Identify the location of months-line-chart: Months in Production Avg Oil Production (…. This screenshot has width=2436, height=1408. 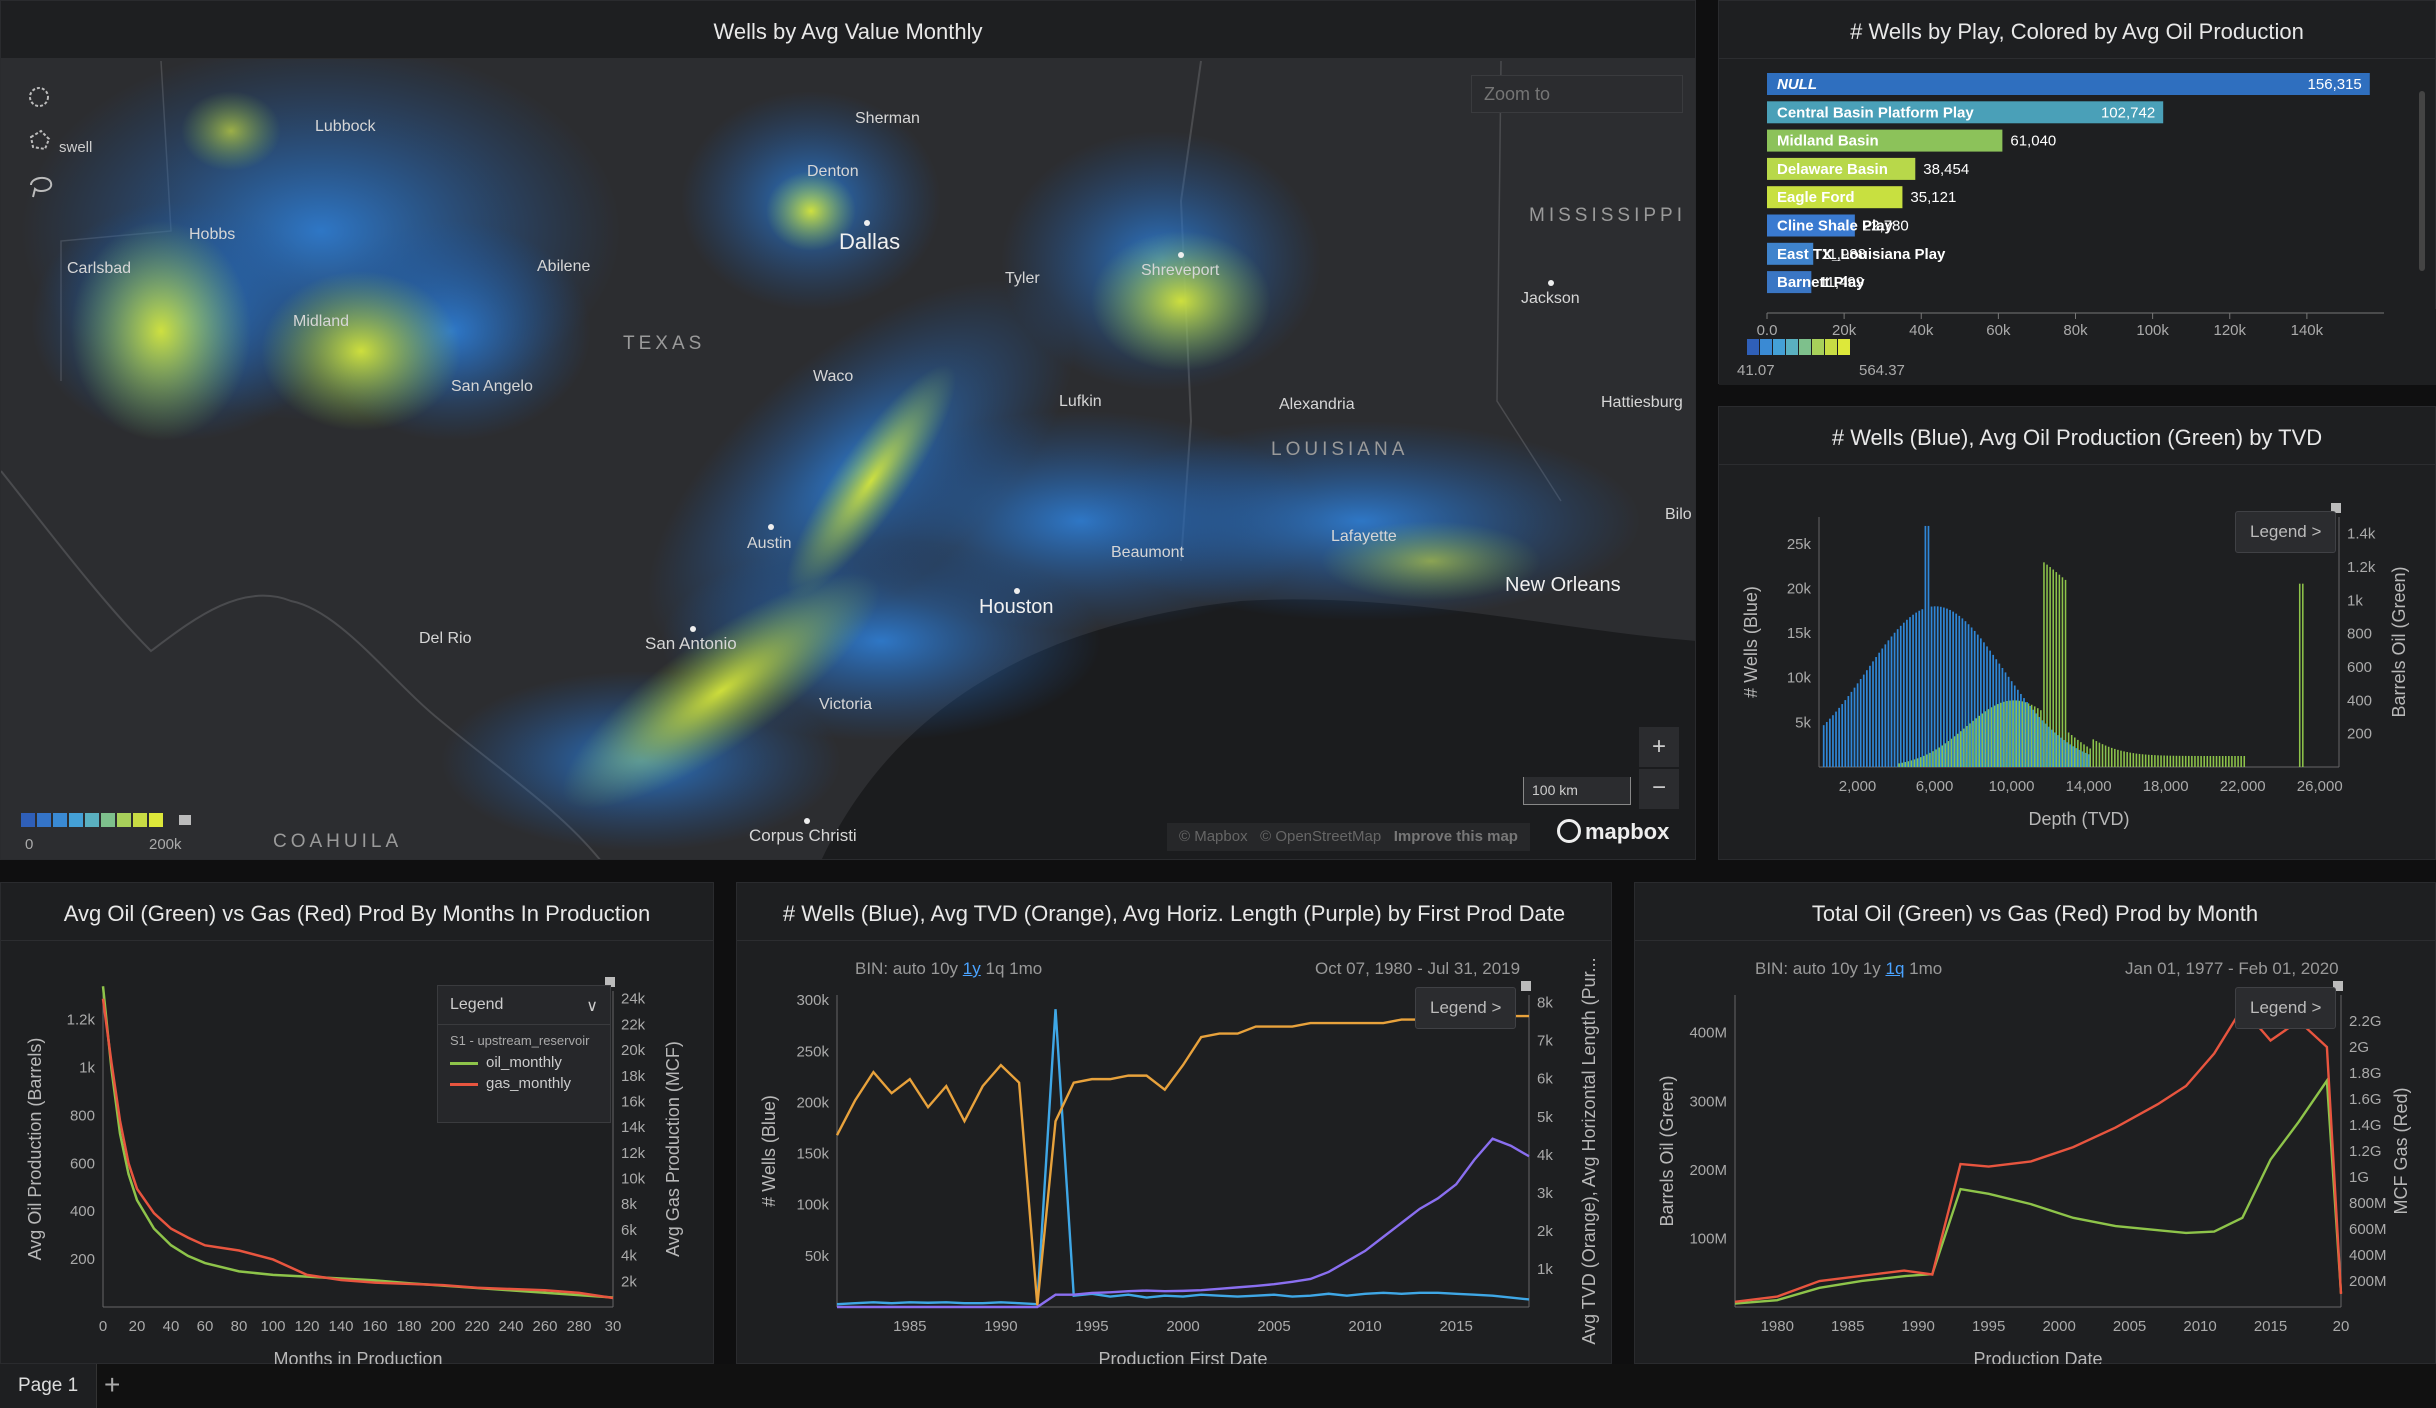
(358, 1124).